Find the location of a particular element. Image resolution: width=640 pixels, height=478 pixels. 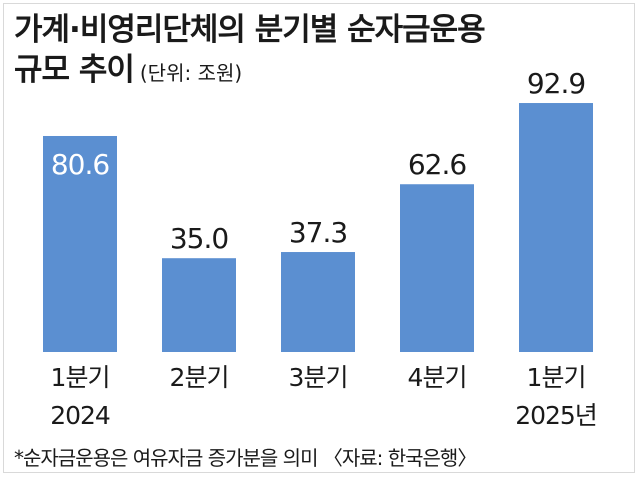

value-label-1: 80.6 is located at coordinates (80, 164).